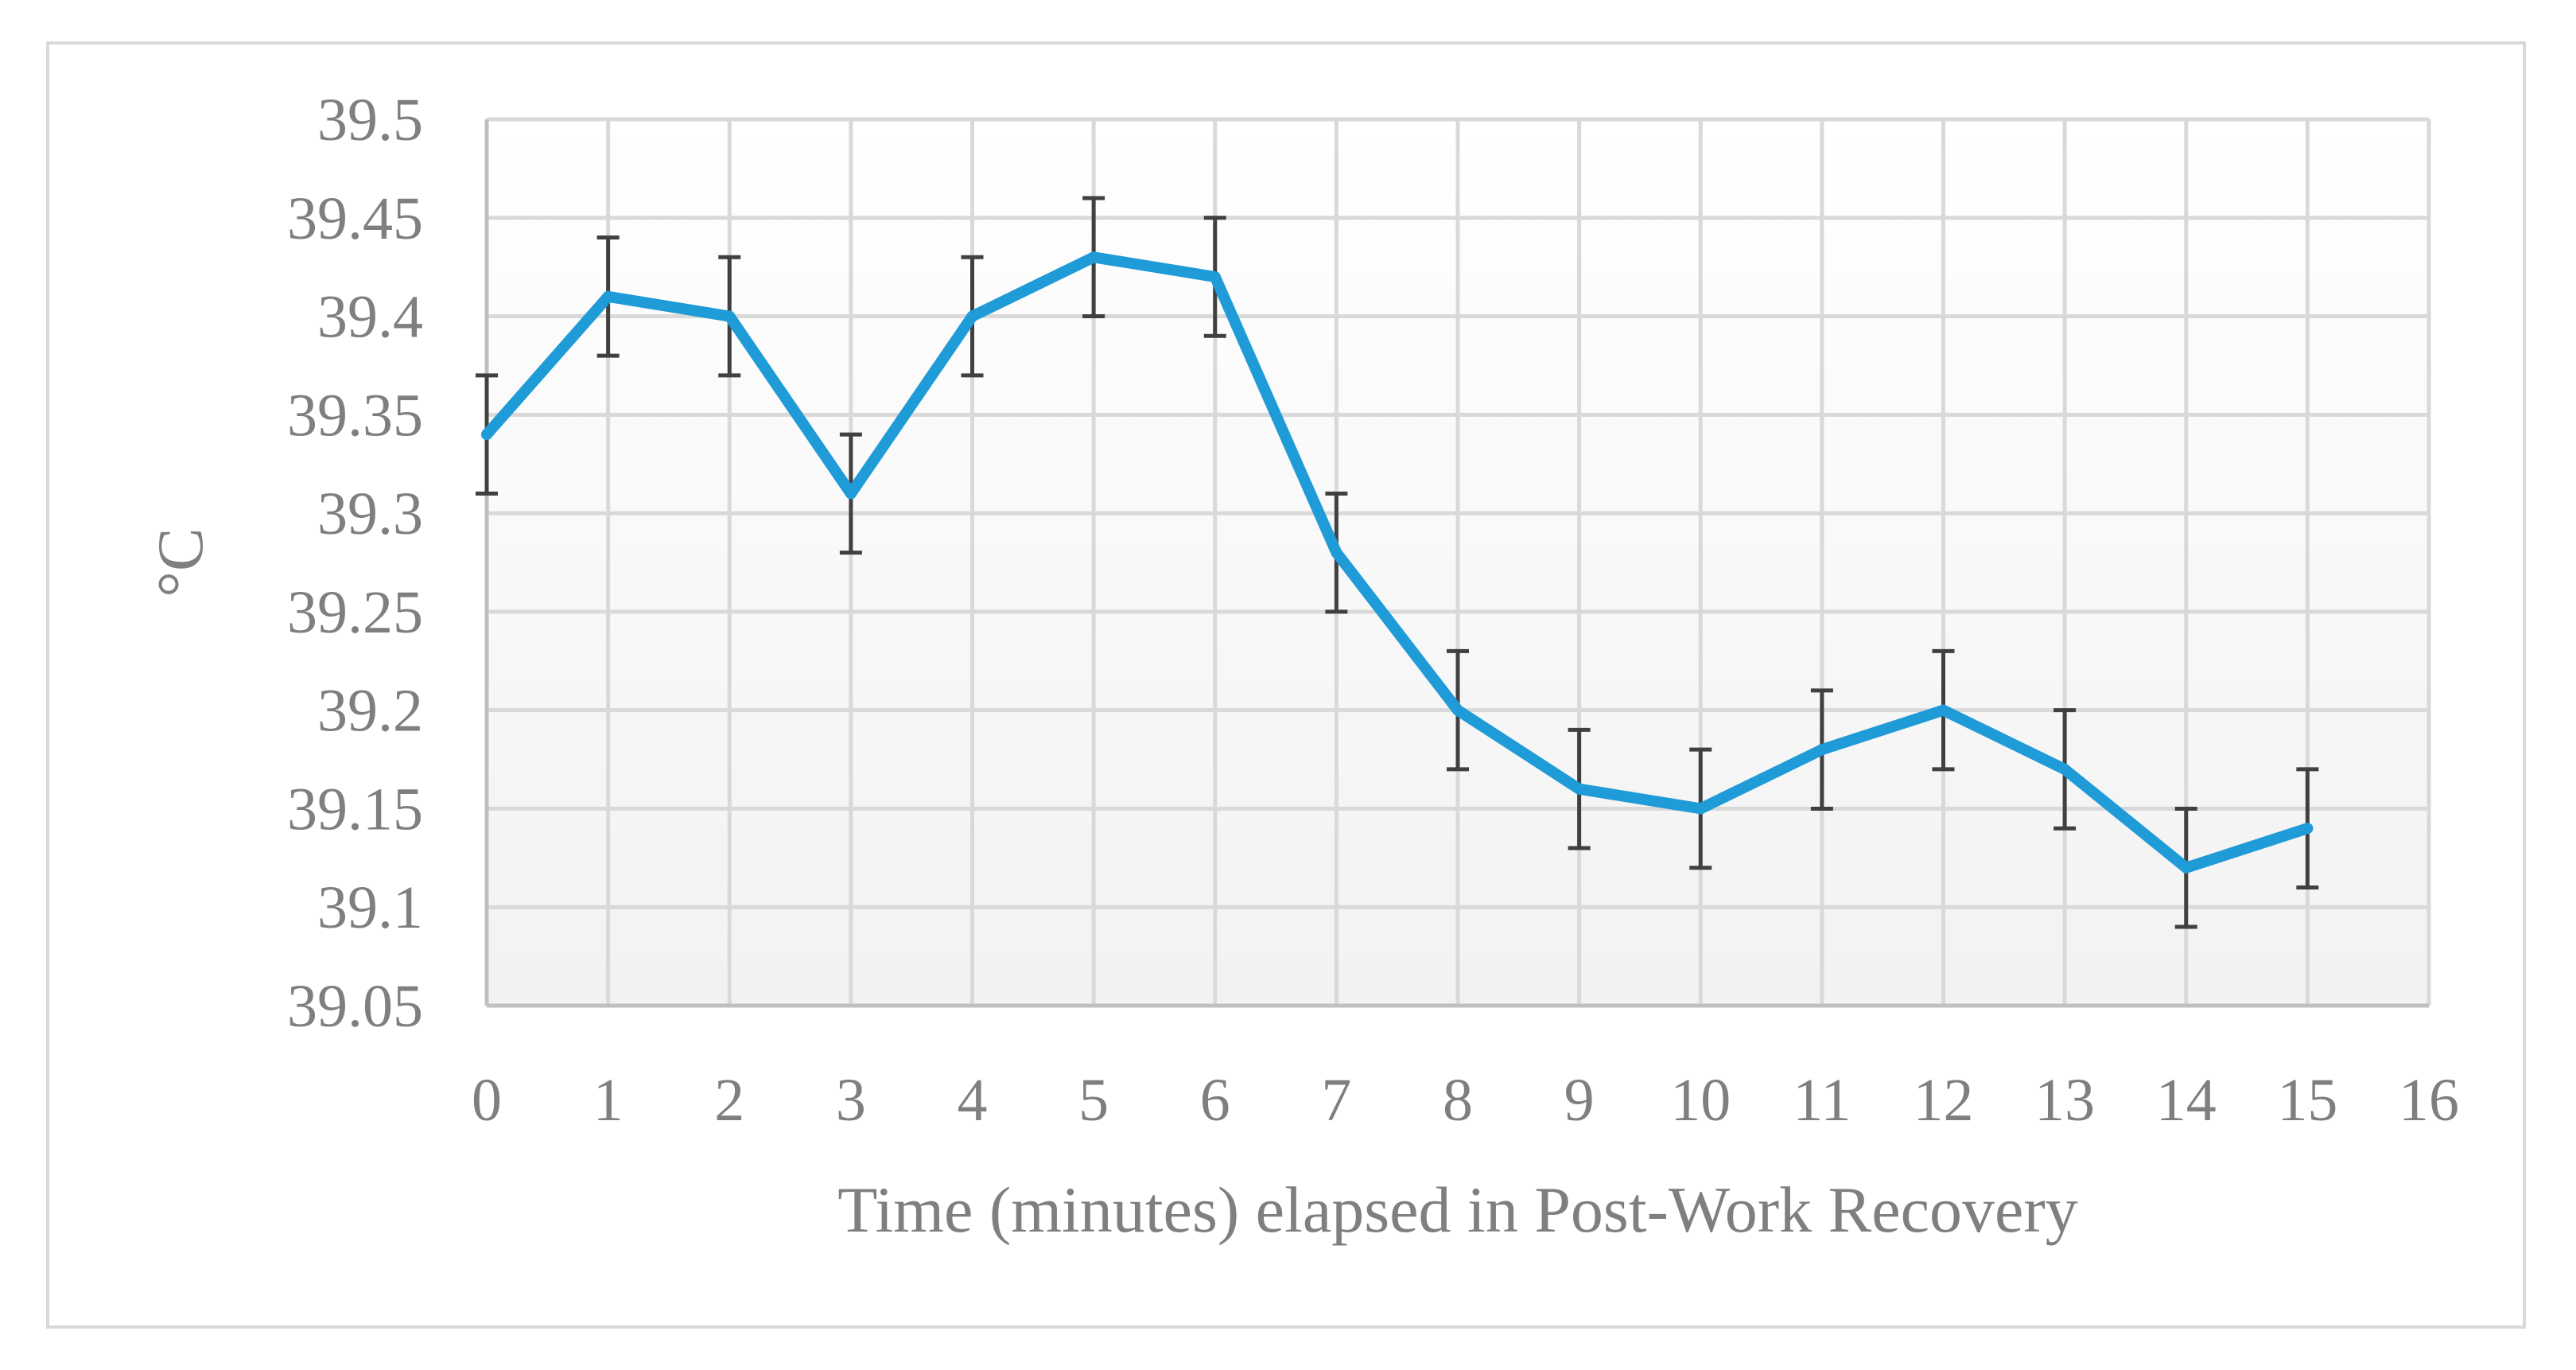 The width and height of the screenshot is (2576, 1370). I want to click on x-tick-label: 11, so click(1822, 1100).